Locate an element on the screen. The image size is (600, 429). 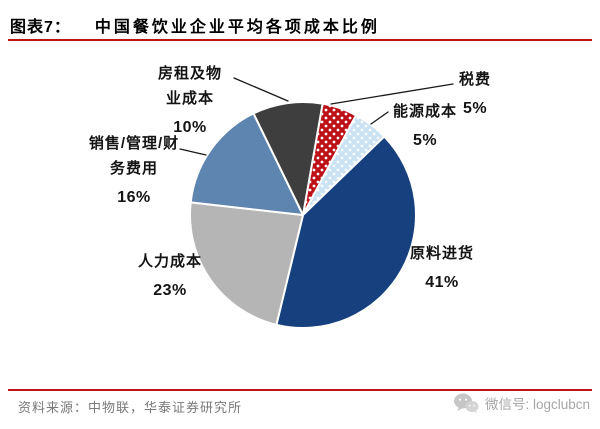
slice-label-percent: 16% is located at coordinates (134, 197).